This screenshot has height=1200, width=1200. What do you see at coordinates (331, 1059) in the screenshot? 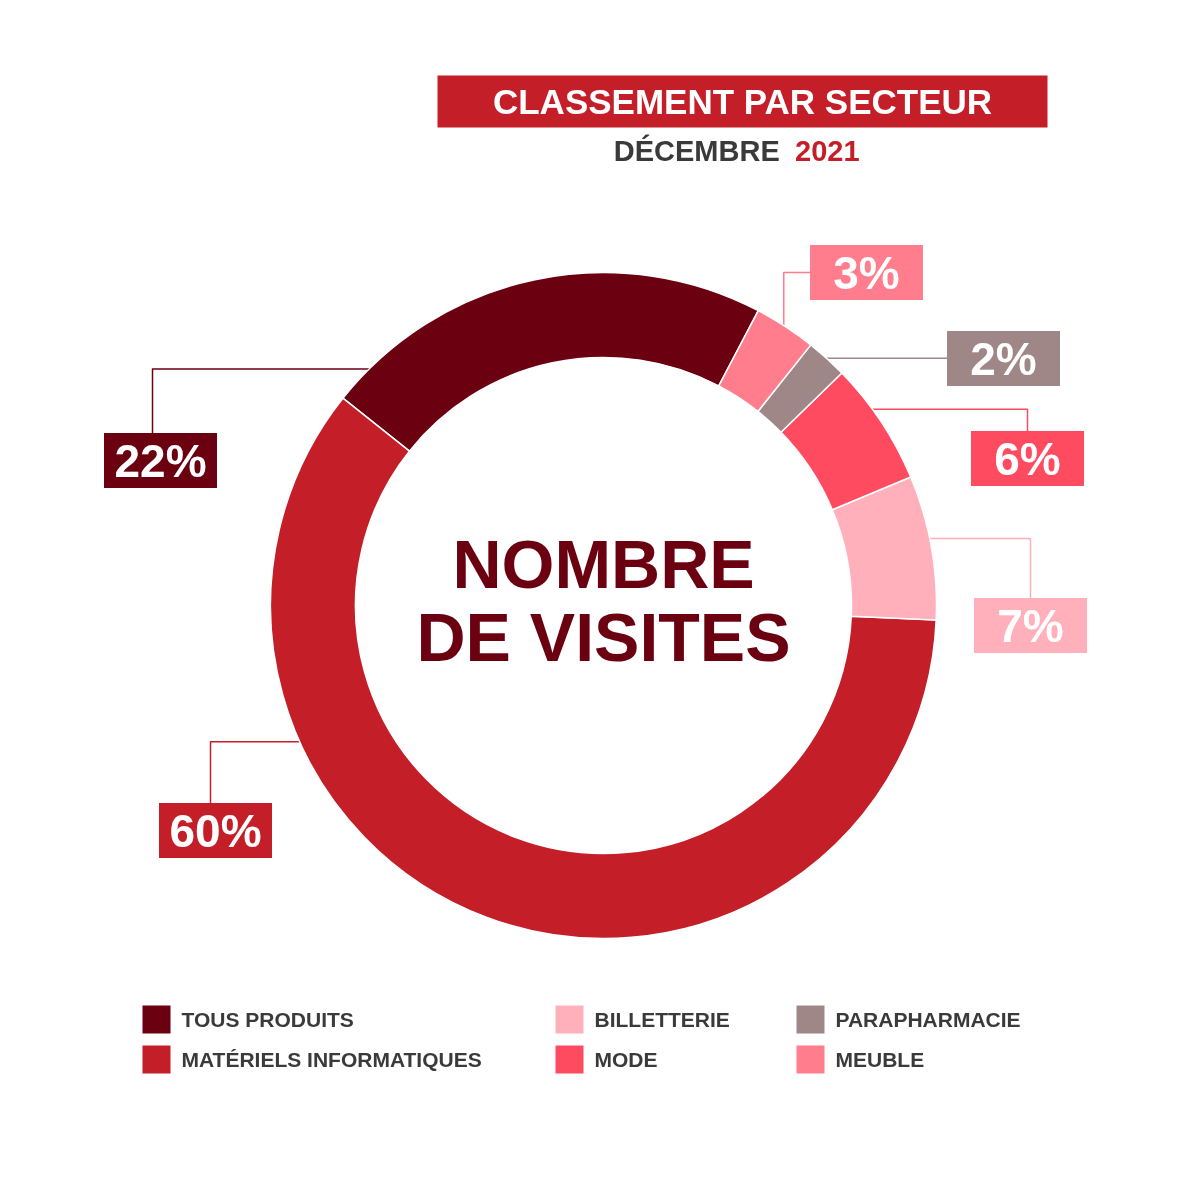
I see `legend-label: MATÉRIELS INFORMATIQUES` at bounding box center [331, 1059].